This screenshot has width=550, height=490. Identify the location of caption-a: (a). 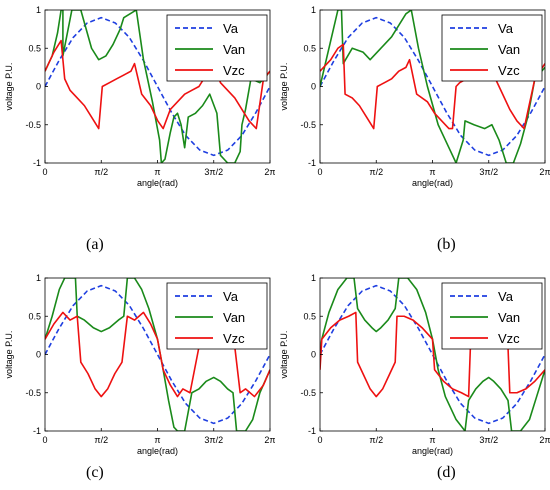
(95, 244).